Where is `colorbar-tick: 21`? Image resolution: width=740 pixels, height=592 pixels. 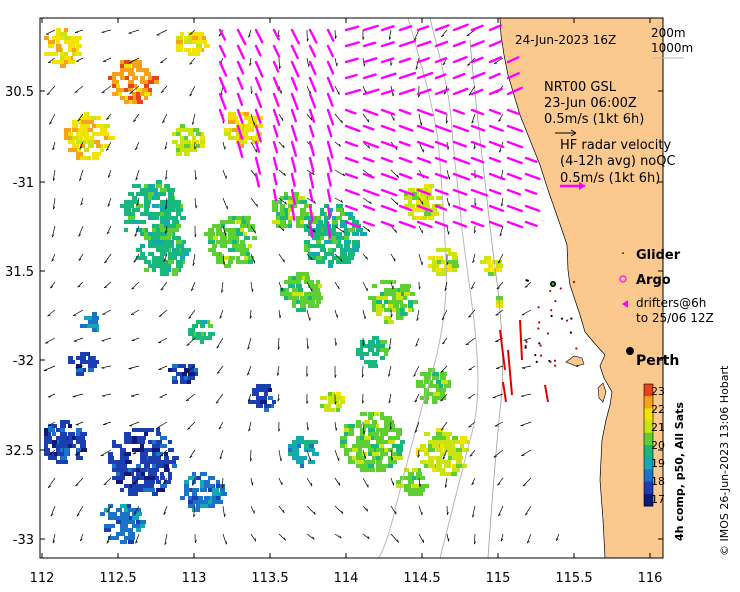 colorbar-tick: 21 is located at coordinates (658, 427).